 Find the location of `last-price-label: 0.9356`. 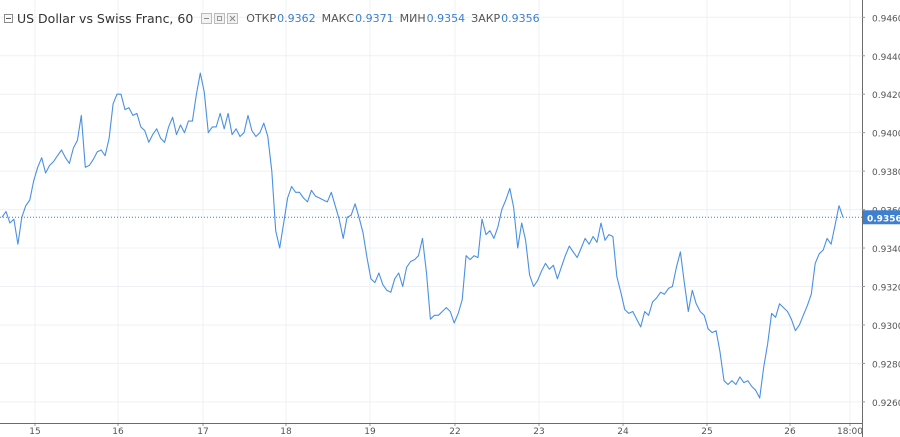

last-price-label: 0.9356 is located at coordinates (883, 219).